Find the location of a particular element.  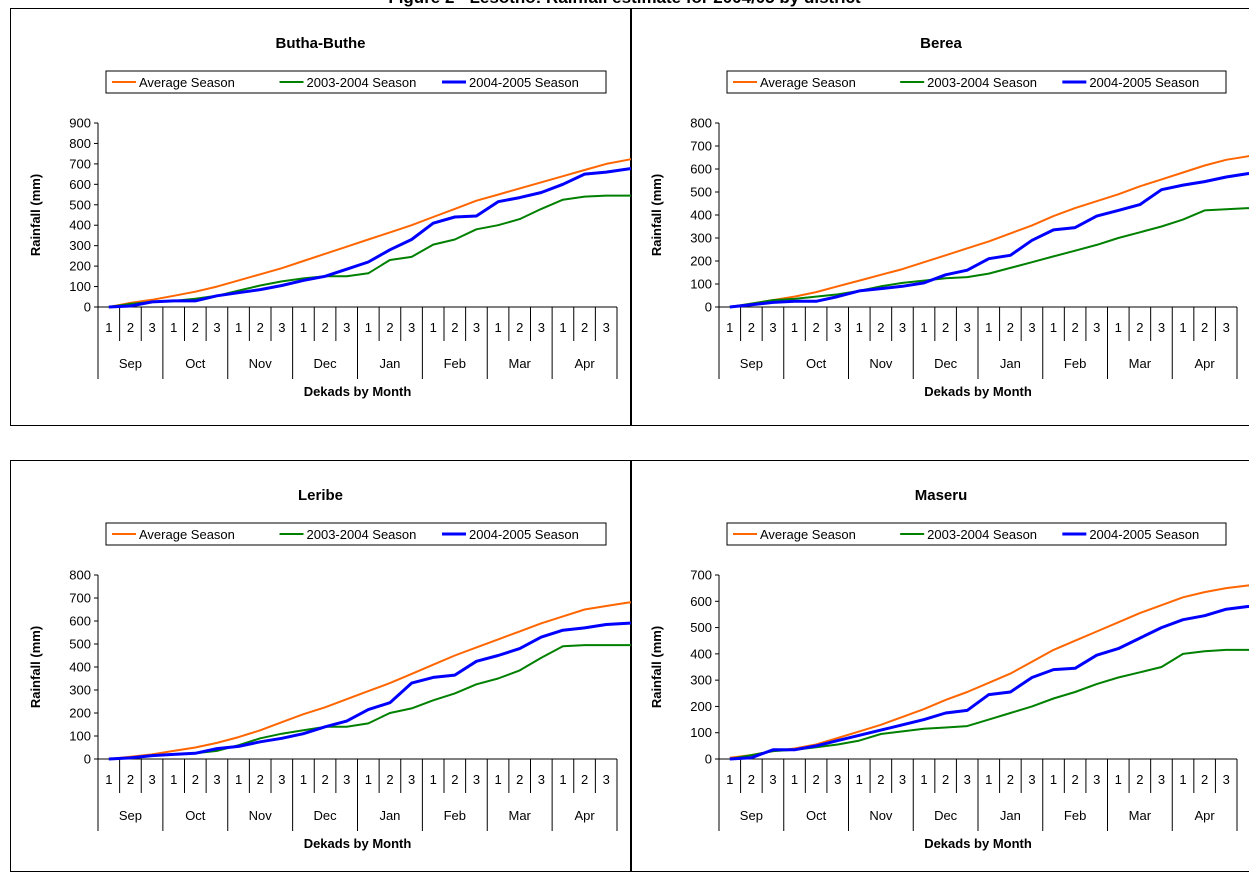

y-tick-label: 100 is located at coordinates (80, 736).